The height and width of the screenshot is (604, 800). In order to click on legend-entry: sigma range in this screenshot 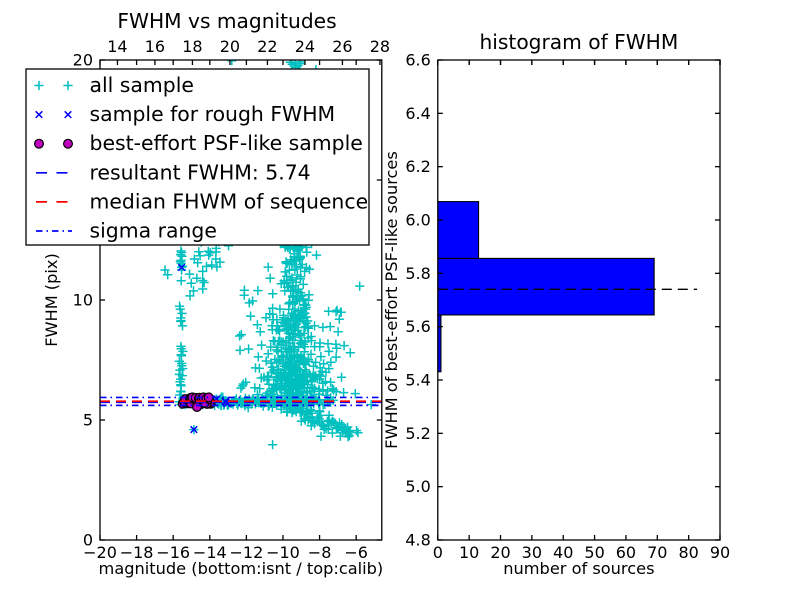, I will do `click(126, 231)`.